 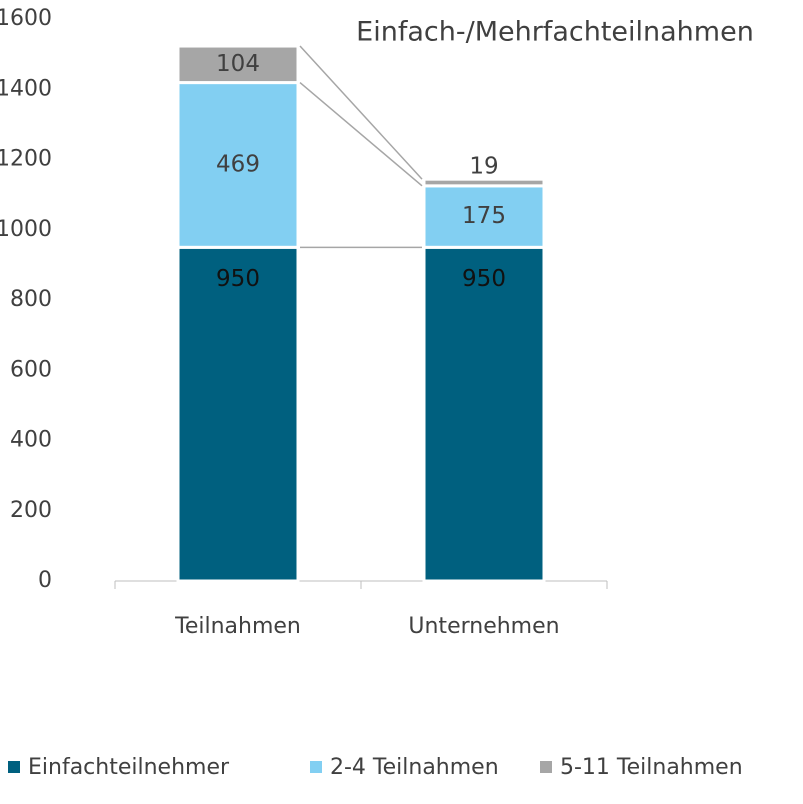 What do you see at coordinates (31, 510) in the screenshot?
I see `y-tick-label: 200` at bounding box center [31, 510].